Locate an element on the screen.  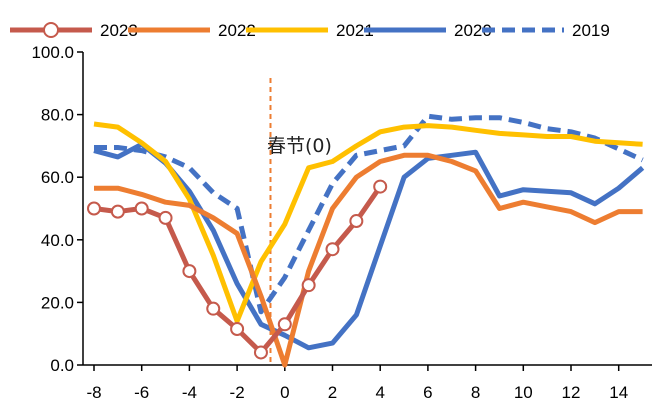
legend-item-2020: 2020 is located at coordinates (428, 30).